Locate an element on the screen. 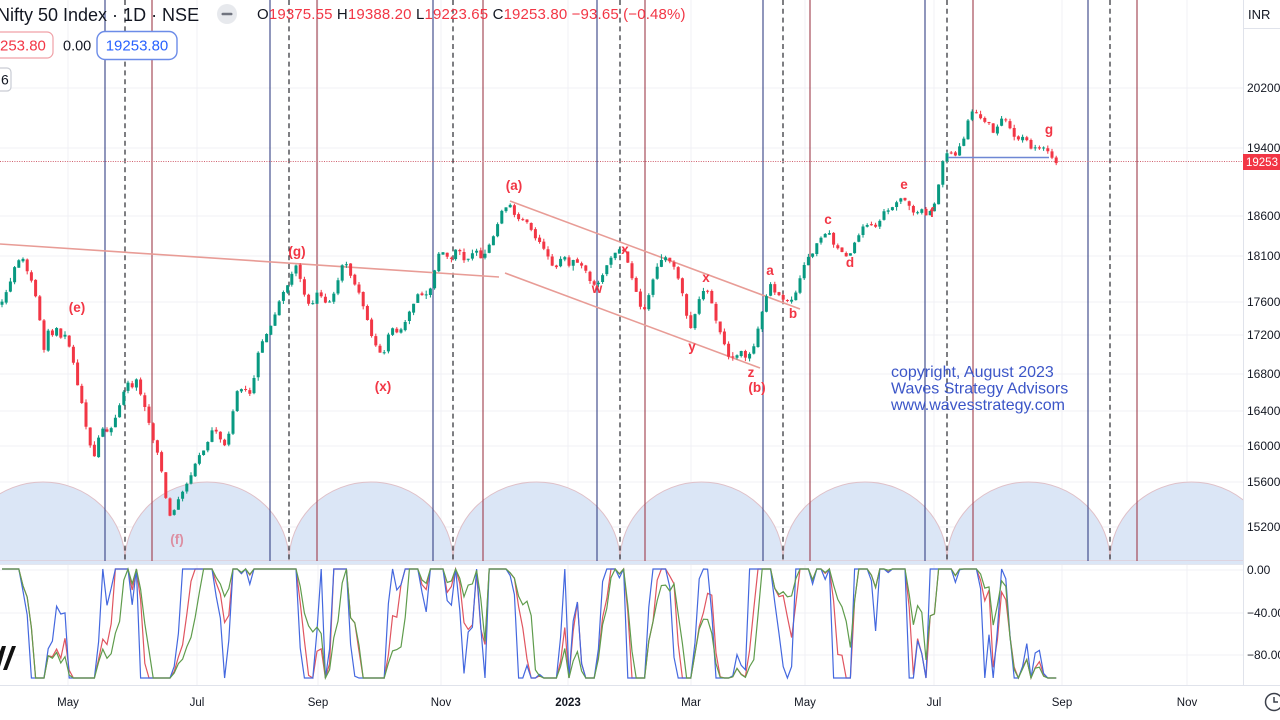  svg-text: a is located at coordinates (770, 270).